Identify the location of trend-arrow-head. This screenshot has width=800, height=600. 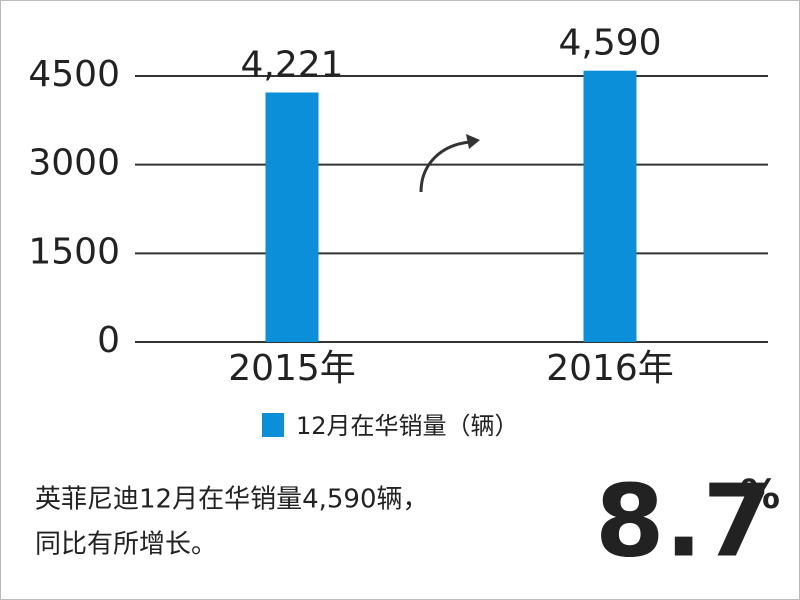
(473, 141).